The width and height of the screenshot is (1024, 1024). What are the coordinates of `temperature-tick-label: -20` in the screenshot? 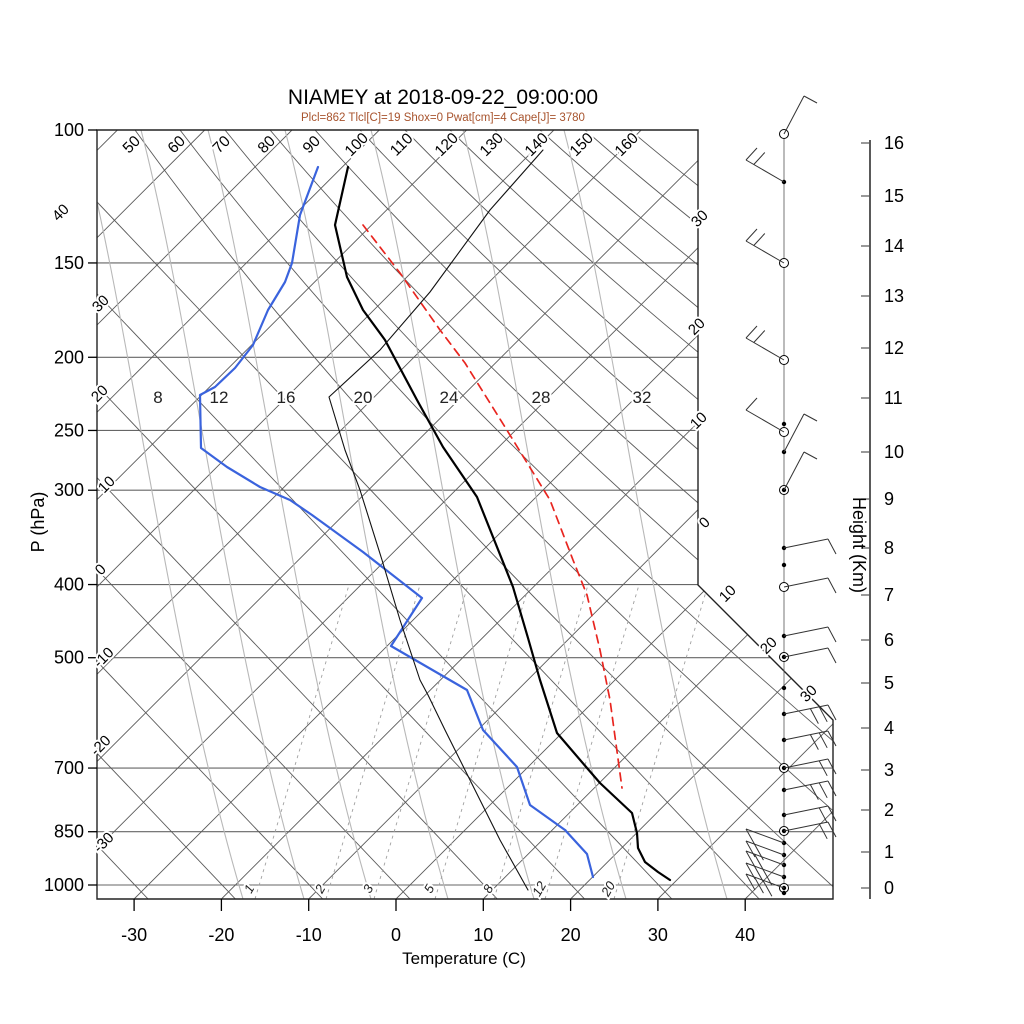 It's located at (221, 935).